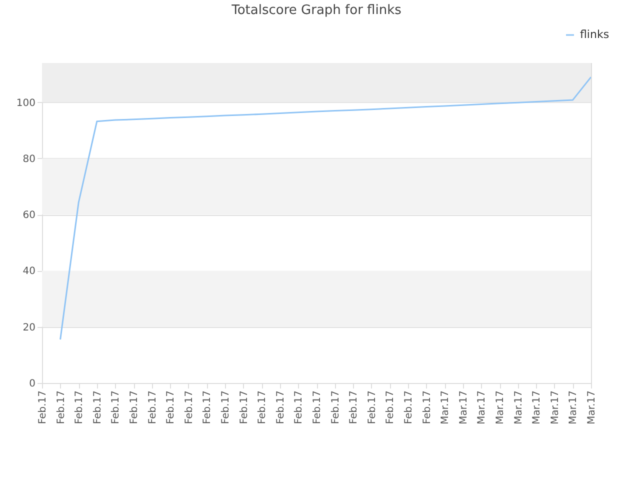  Describe the element at coordinates (29, 159) in the screenshot. I see `y-tick-label: 80` at that location.